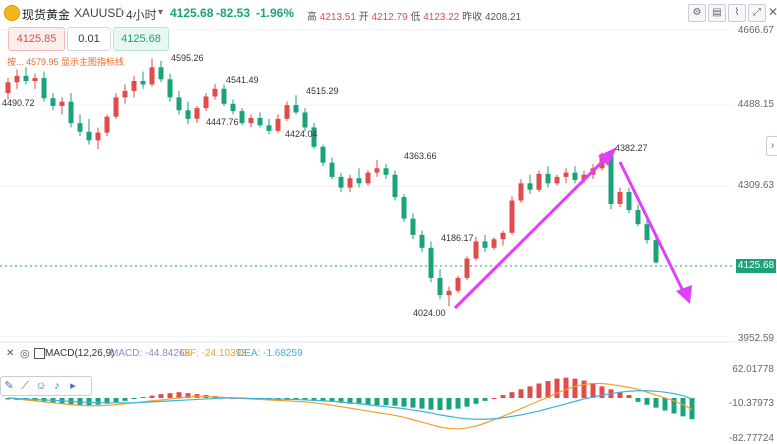  I want to click on price-annotation: 4515.29, so click(322, 91).